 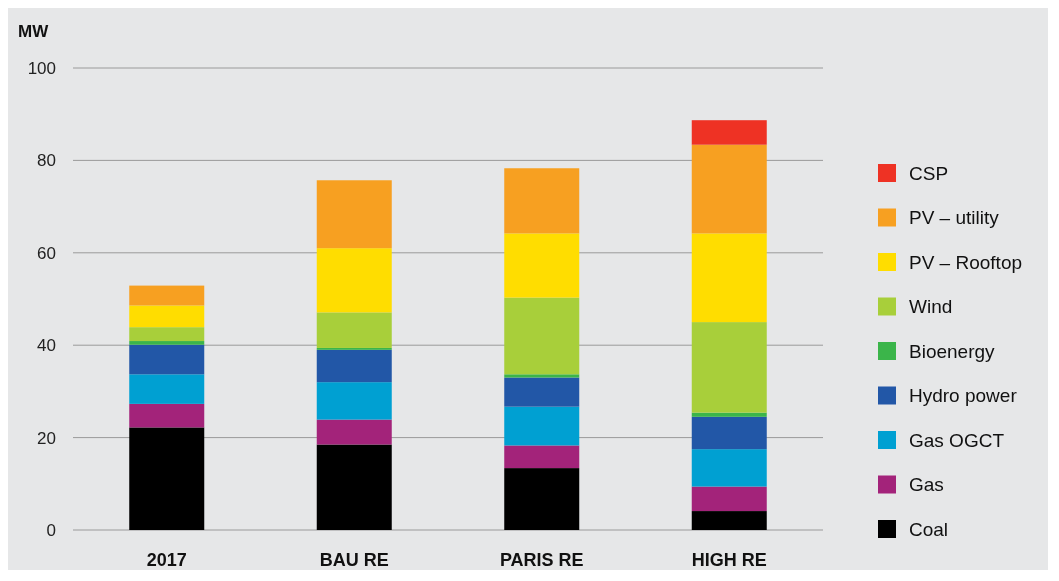 What do you see at coordinates (541, 560) in the screenshot?
I see `x-tick-label: PARIS RE` at bounding box center [541, 560].